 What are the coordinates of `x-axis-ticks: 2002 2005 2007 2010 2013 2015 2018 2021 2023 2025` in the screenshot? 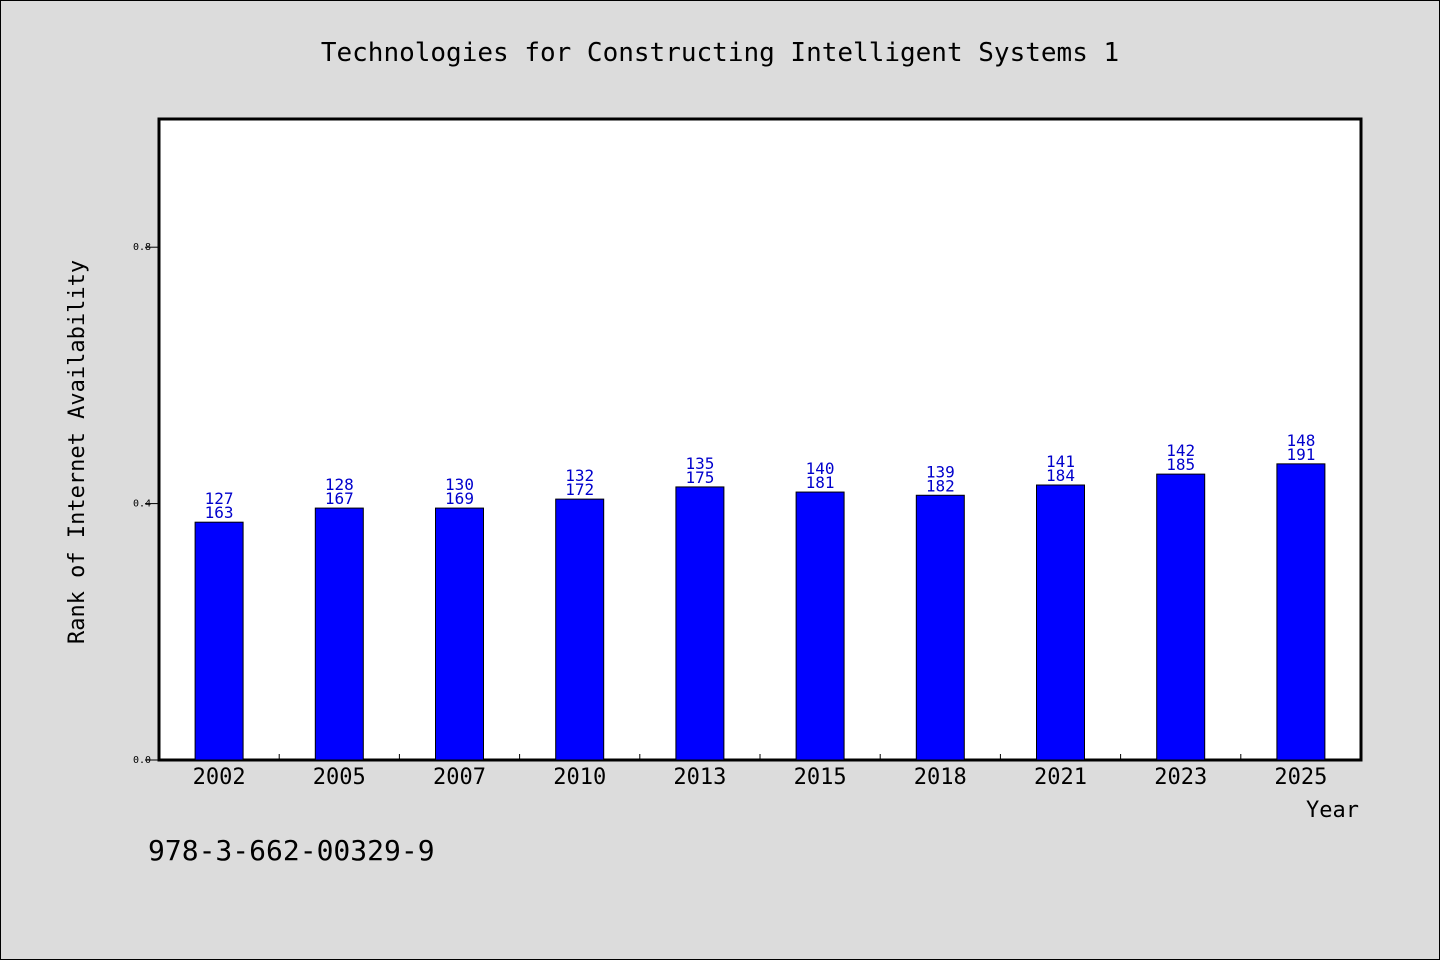 It's located at (760, 772).